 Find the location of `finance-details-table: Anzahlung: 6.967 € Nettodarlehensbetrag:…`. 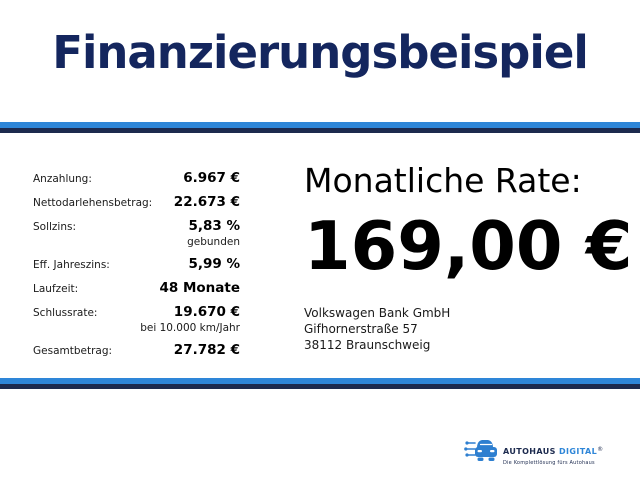

finance-details-table: Anzahlung: 6.967 € Nettodarlehensbetrag:… is located at coordinates (136, 268).